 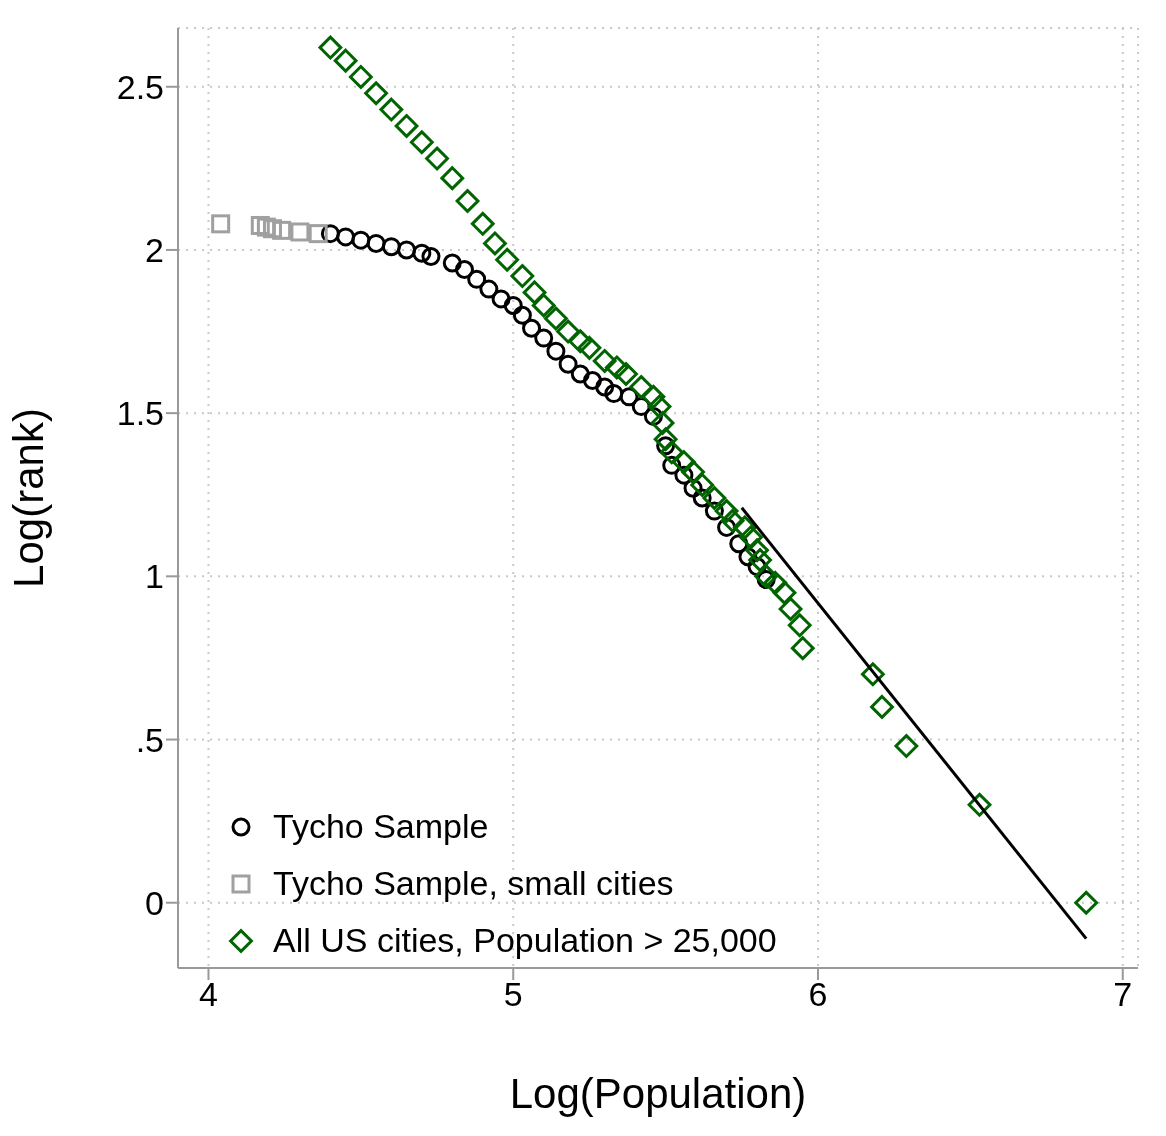 I want to click on x-tick-label: 6, so click(x=818, y=994).